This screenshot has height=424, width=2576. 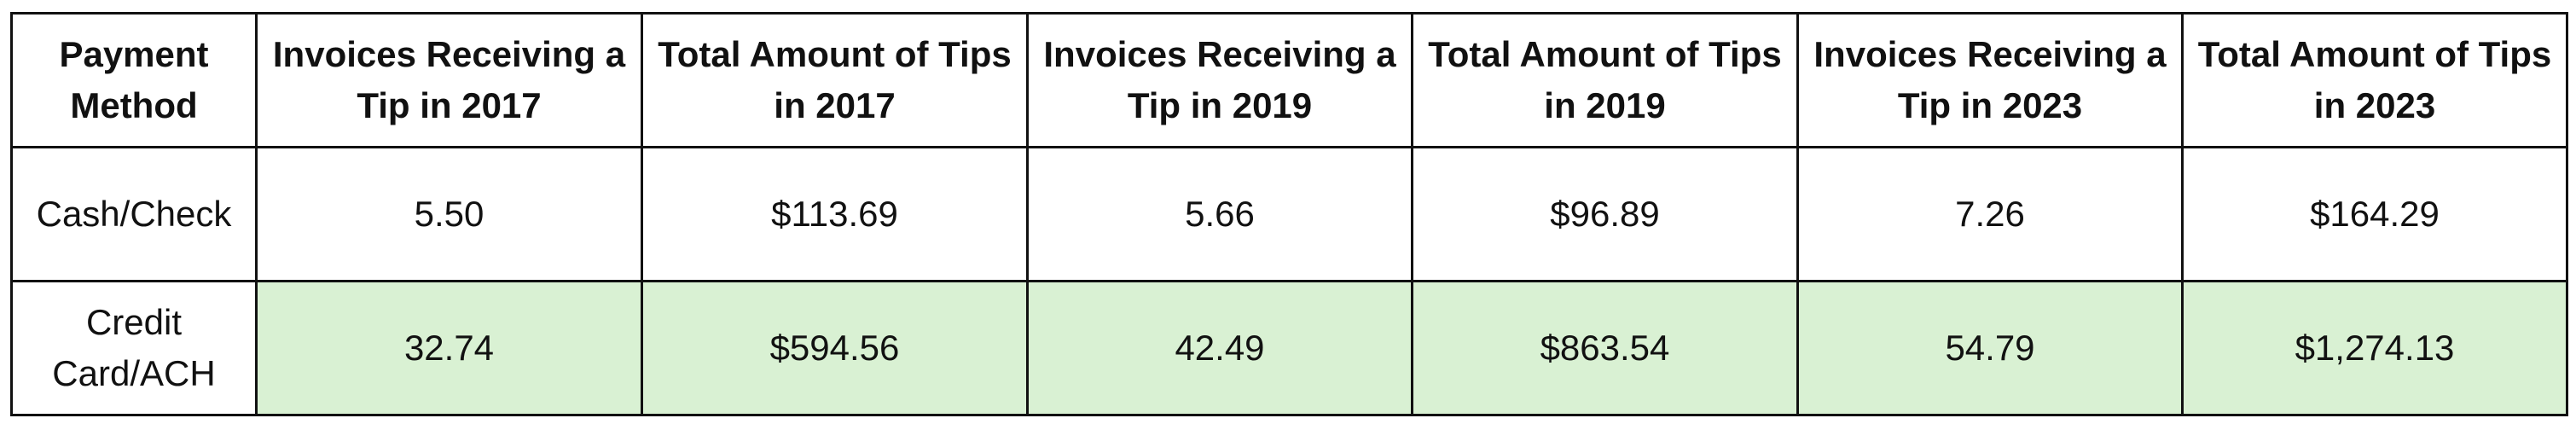 I want to click on header-invoices-2019: Invoices Receiving a Tip in 2019, so click(x=1219, y=80).